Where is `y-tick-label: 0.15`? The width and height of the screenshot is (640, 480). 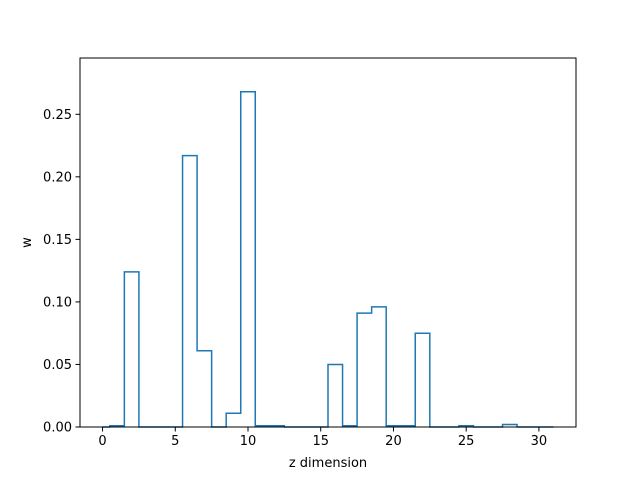 y-tick-label: 0.15 is located at coordinates (57, 240).